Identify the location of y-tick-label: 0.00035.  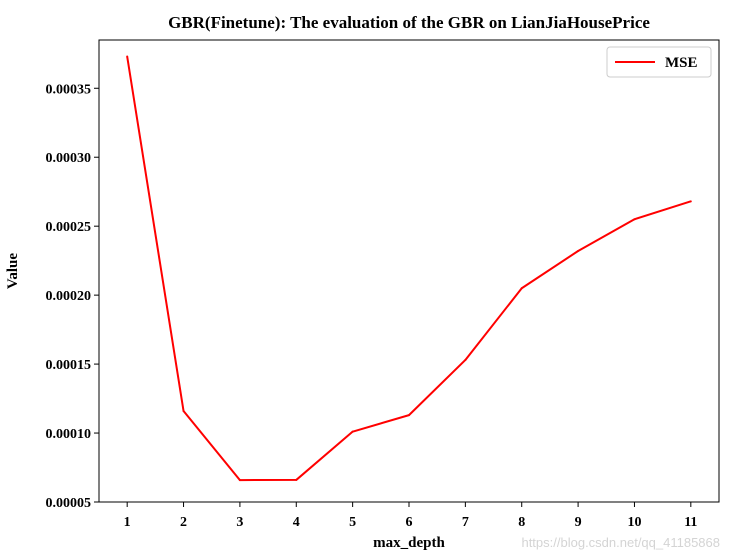
(69, 89).